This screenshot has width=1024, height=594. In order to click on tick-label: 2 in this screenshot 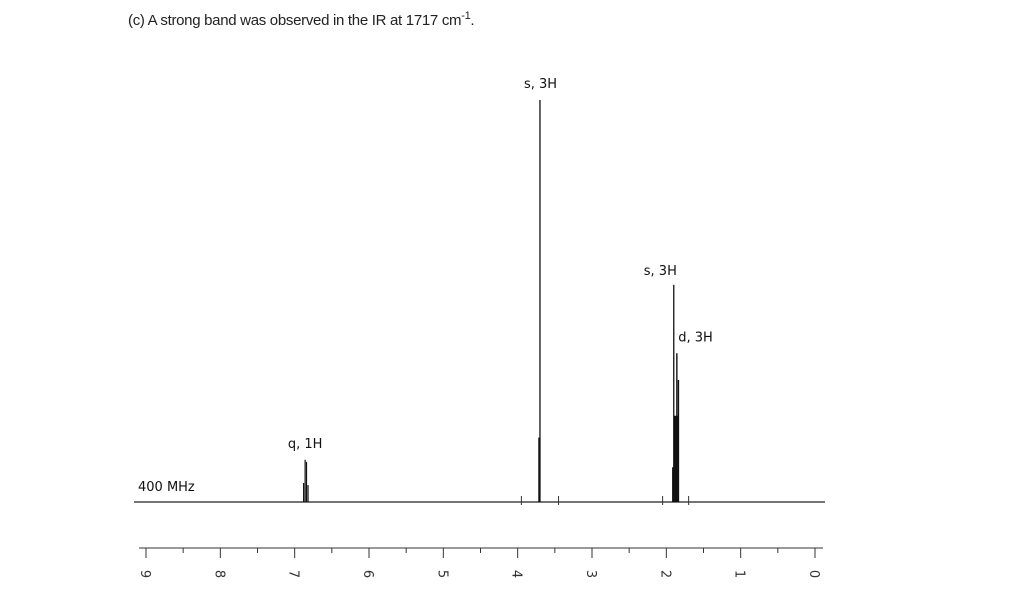, I will do `click(664, 574)`.